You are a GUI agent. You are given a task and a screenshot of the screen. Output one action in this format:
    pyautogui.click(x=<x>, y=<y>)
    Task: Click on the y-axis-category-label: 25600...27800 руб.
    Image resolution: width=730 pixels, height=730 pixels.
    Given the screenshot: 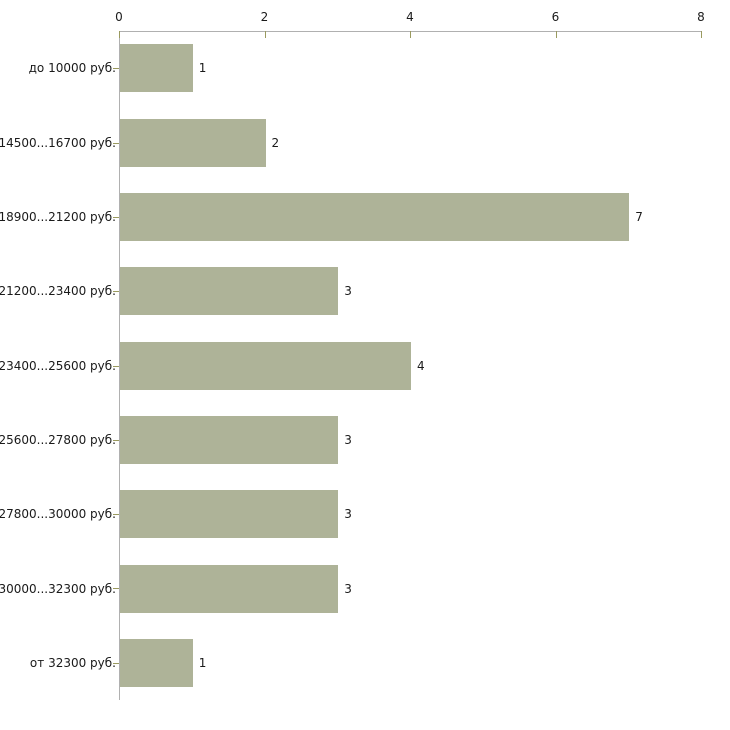 What is the action you would take?
    pyautogui.click(x=58, y=439)
    